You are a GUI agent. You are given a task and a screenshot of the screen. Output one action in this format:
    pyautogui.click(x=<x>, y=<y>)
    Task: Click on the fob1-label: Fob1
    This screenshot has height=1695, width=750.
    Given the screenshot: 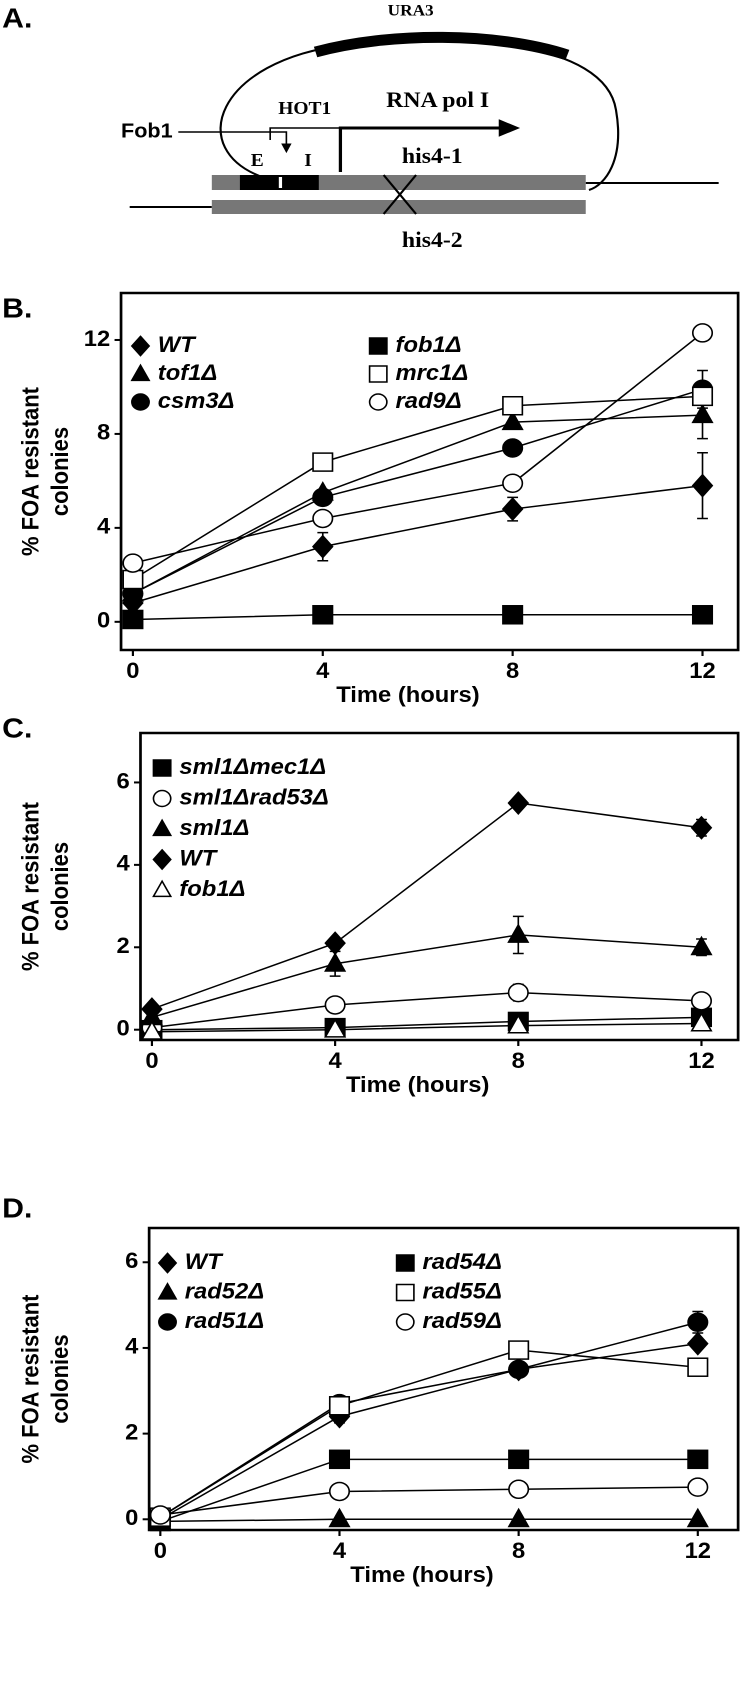 What is the action you would take?
    pyautogui.click(x=147, y=131)
    